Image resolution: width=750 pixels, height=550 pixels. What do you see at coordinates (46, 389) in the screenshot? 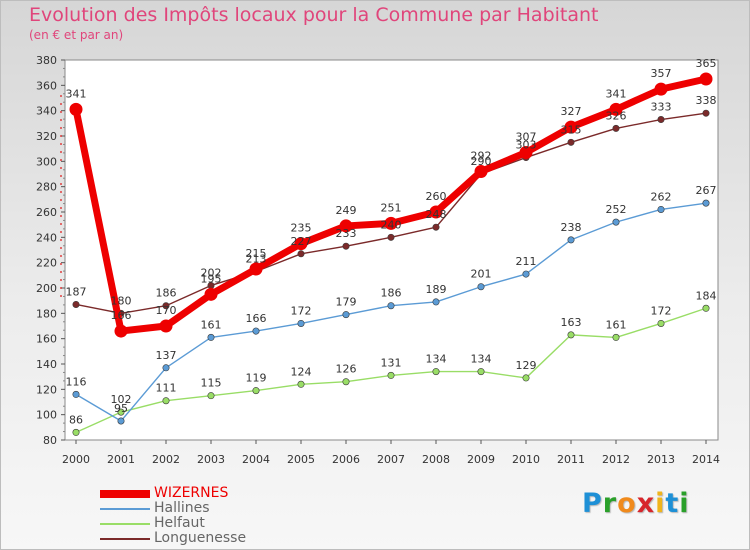
I see `y-tick-label: 120` at bounding box center [46, 389].